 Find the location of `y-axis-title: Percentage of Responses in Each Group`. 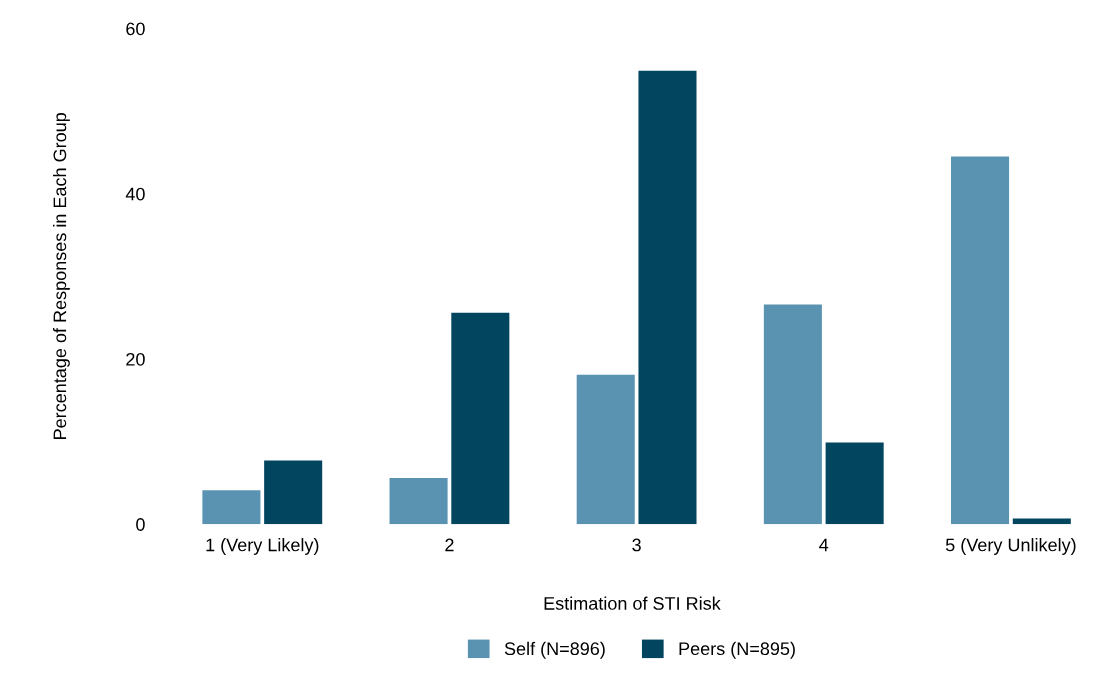

y-axis-title: Percentage of Responses in Each Group is located at coordinates (61, 276).